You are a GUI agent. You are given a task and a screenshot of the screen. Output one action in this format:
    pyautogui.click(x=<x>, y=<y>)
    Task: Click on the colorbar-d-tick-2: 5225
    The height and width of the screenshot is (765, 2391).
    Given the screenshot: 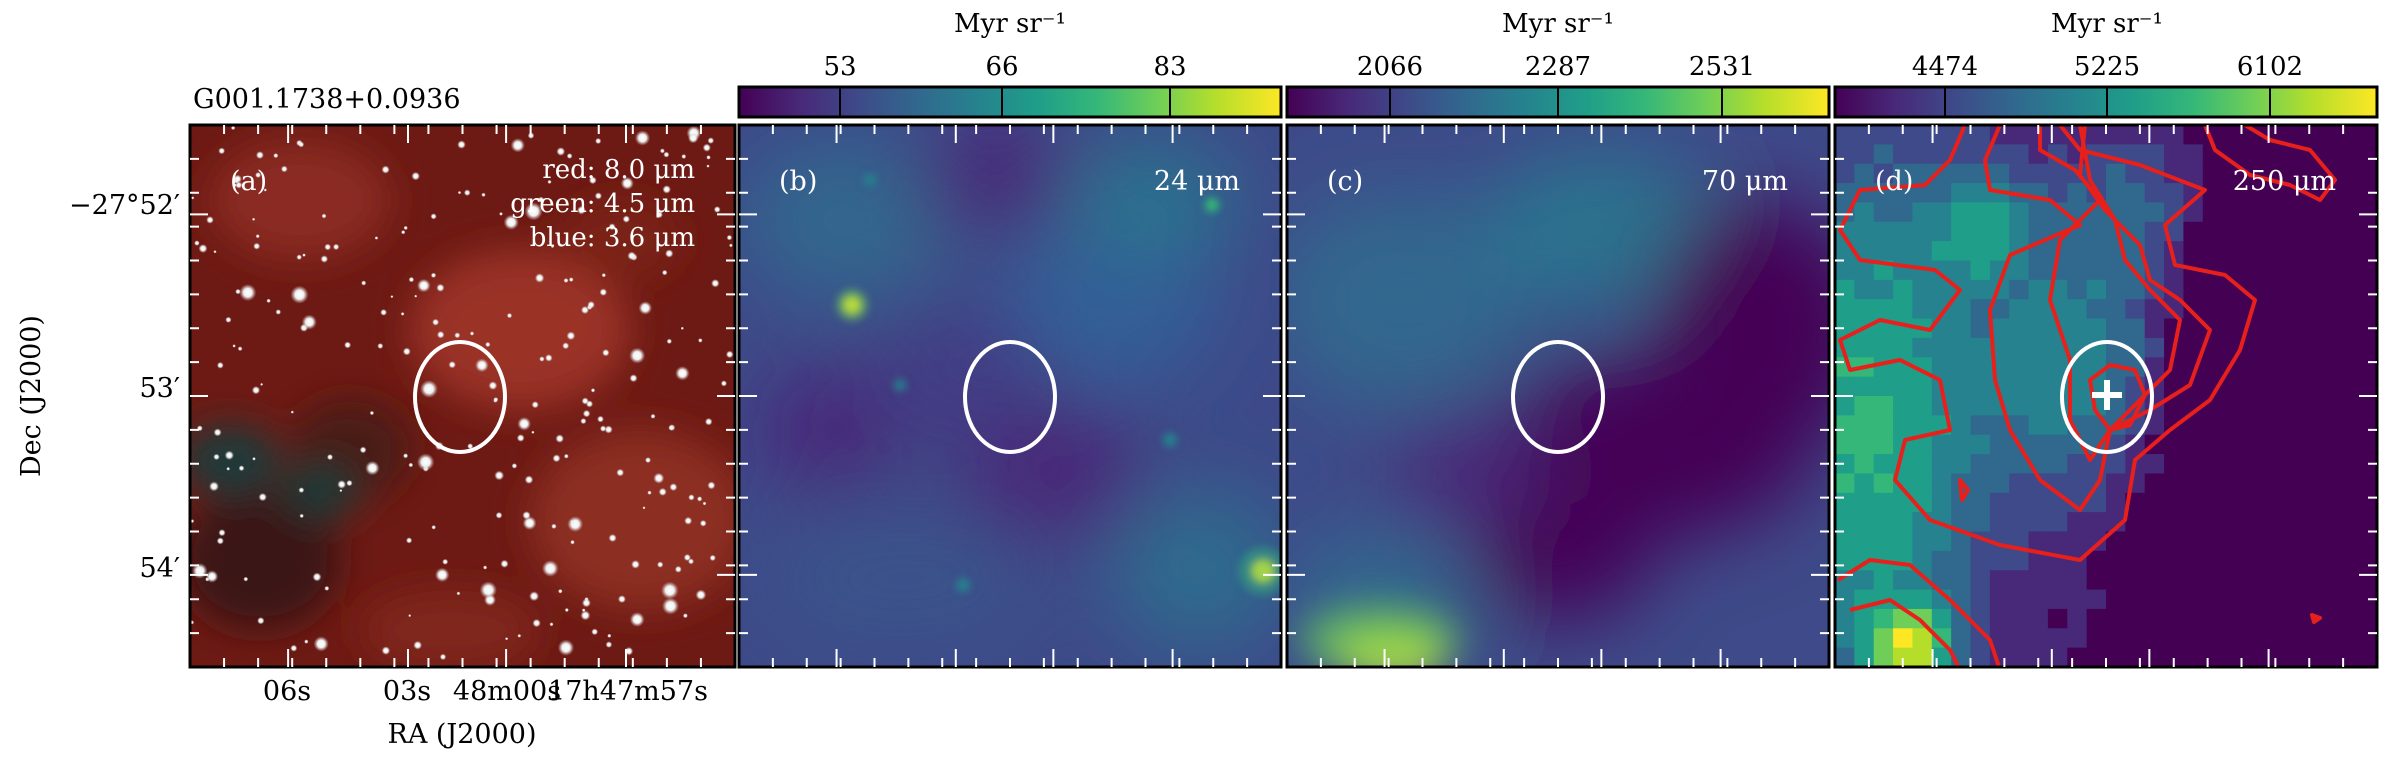 What is the action you would take?
    pyautogui.click(x=2107, y=67)
    